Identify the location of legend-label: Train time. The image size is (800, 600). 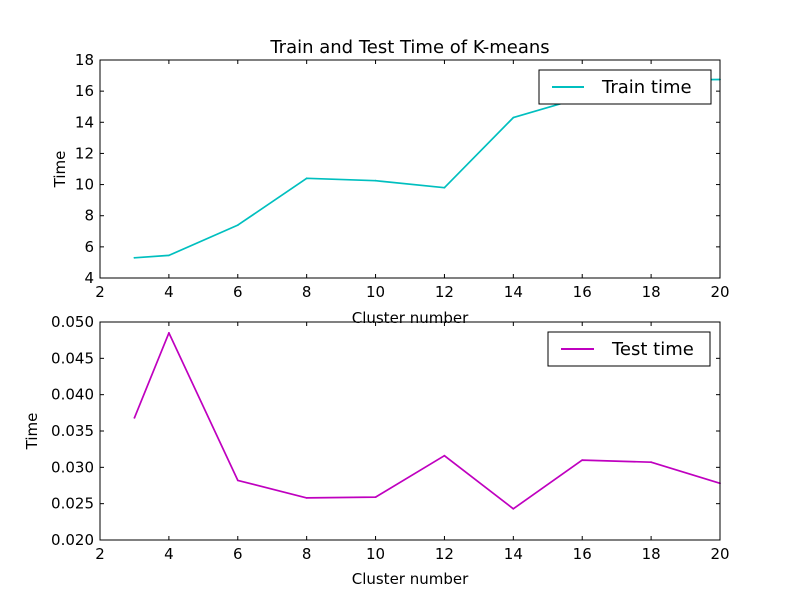
(646, 87).